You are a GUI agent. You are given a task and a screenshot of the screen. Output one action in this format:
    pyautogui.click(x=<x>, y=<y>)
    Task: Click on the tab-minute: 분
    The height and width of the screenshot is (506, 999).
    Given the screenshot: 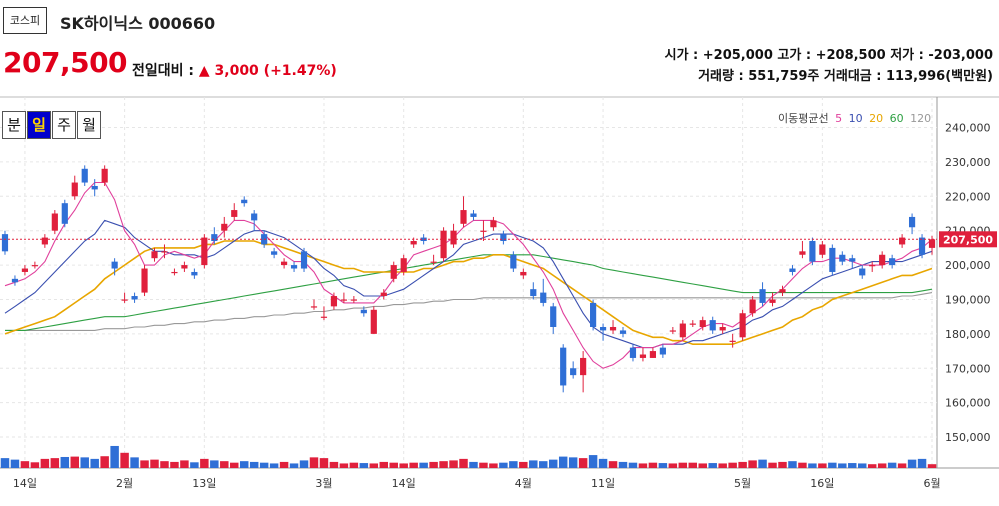 What is the action you would take?
    pyautogui.click(x=14, y=125)
    